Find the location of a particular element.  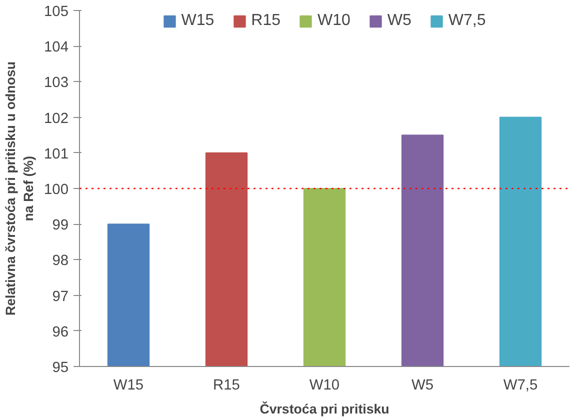

y-tick-label: 104 is located at coordinates (56, 48).